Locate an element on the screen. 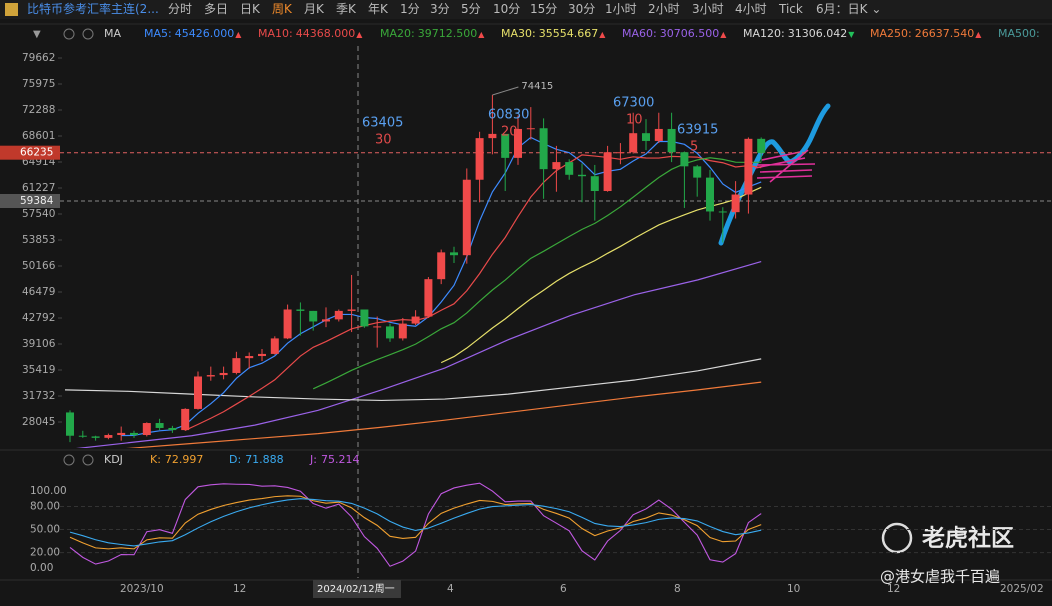  annotation-price: 67300 is located at coordinates (633, 103).